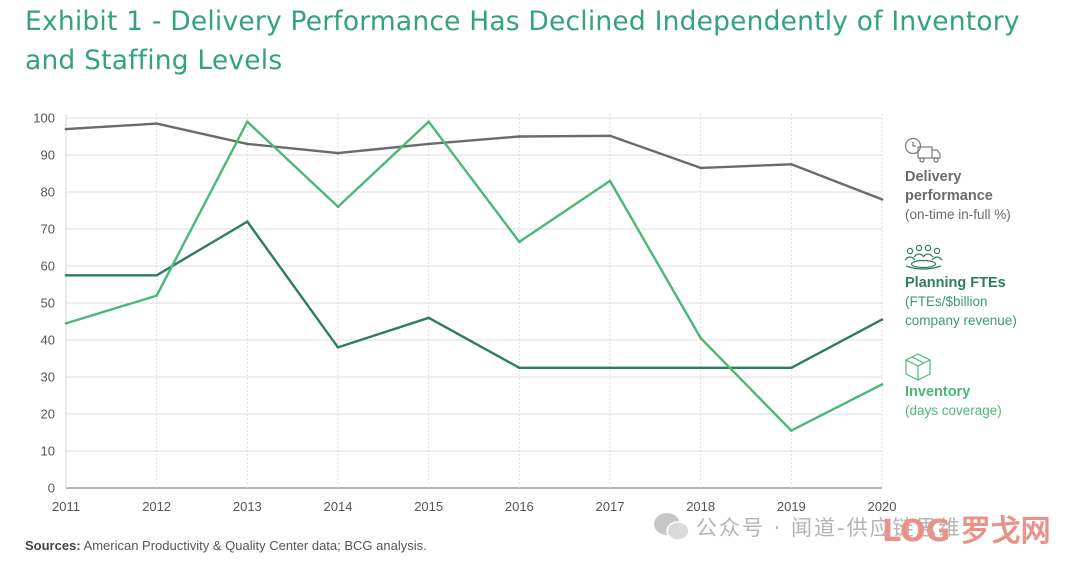 The width and height of the screenshot is (1080, 566). I want to click on legend-item: Delivery performance (on-time in-full %), so click(957, 179).